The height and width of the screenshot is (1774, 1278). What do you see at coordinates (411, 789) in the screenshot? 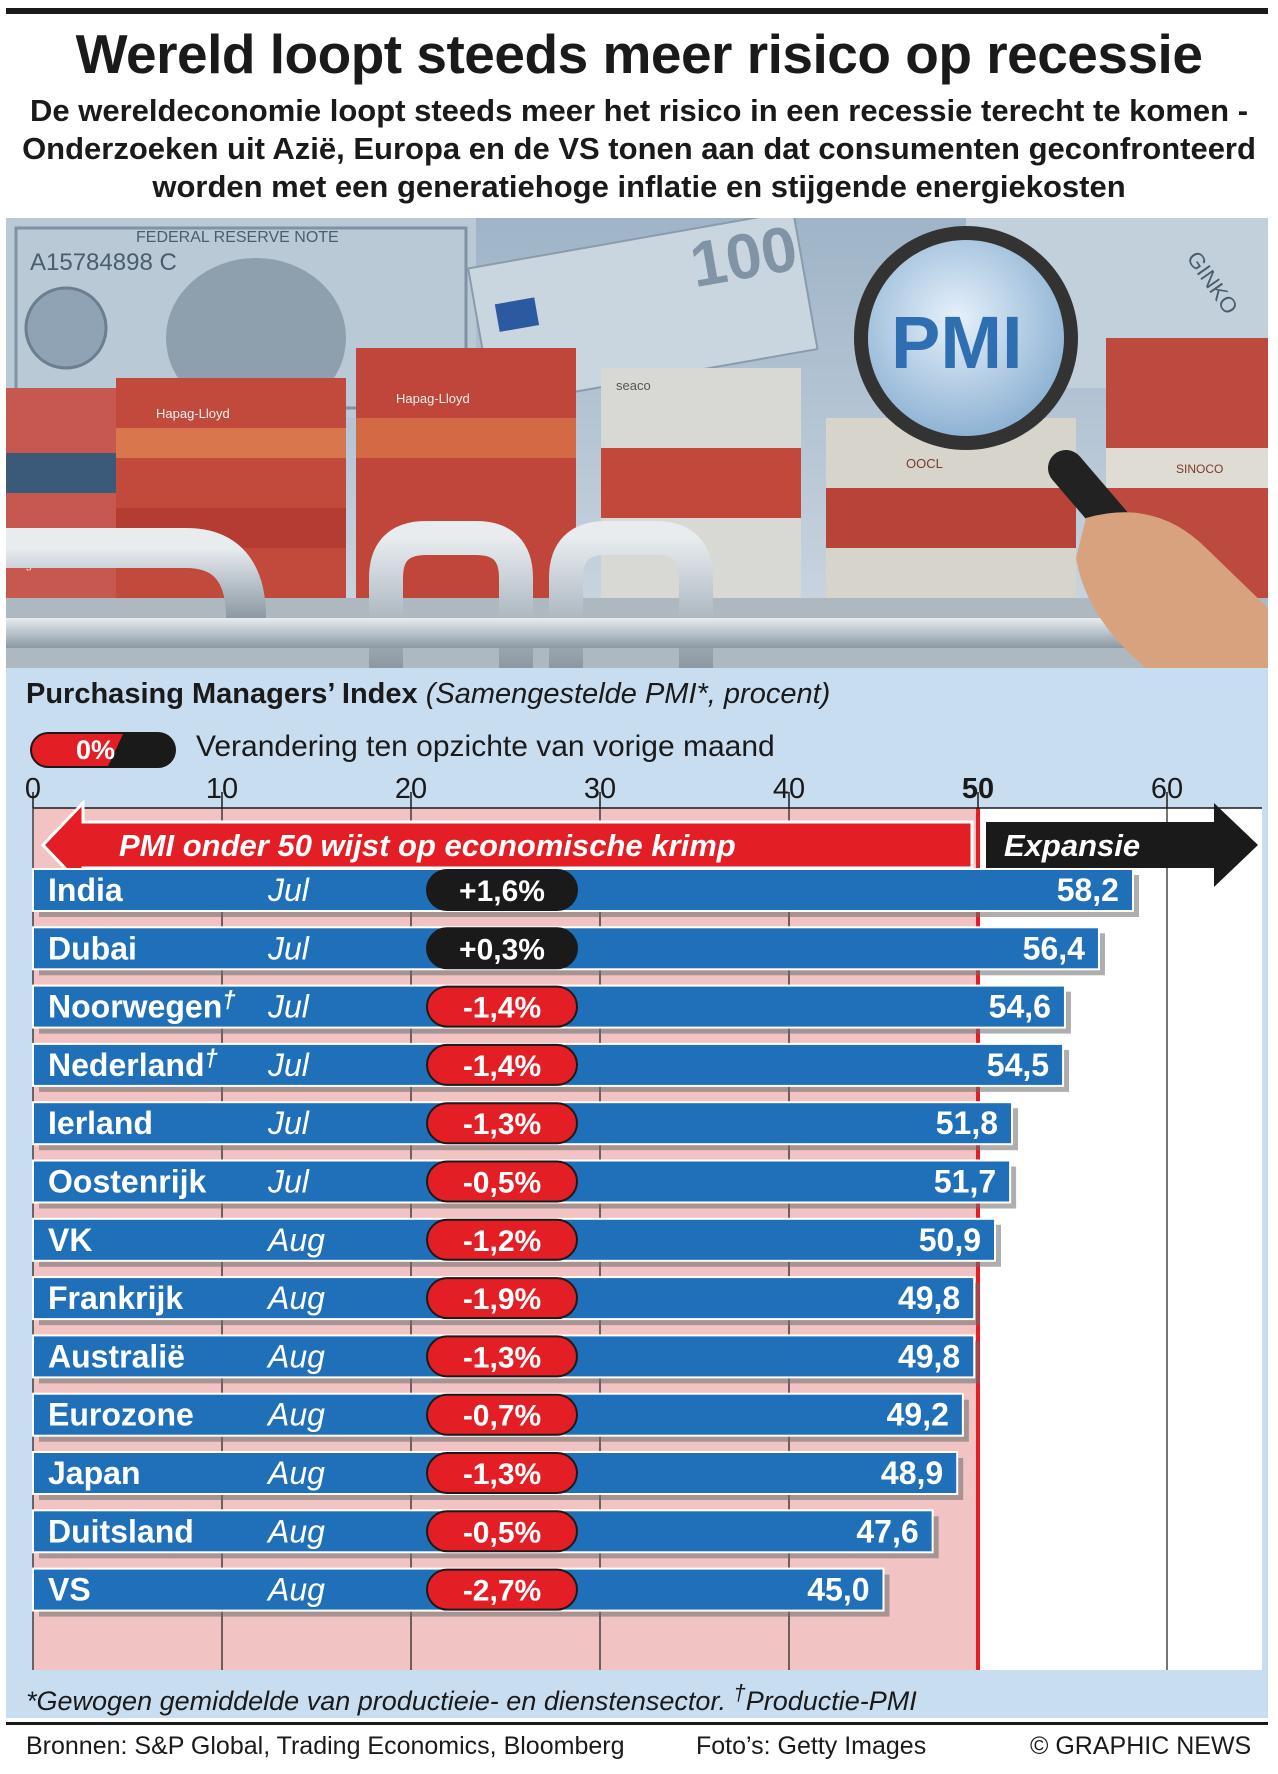
I see `x-tick-label: 20` at bounding box center [411, 789].